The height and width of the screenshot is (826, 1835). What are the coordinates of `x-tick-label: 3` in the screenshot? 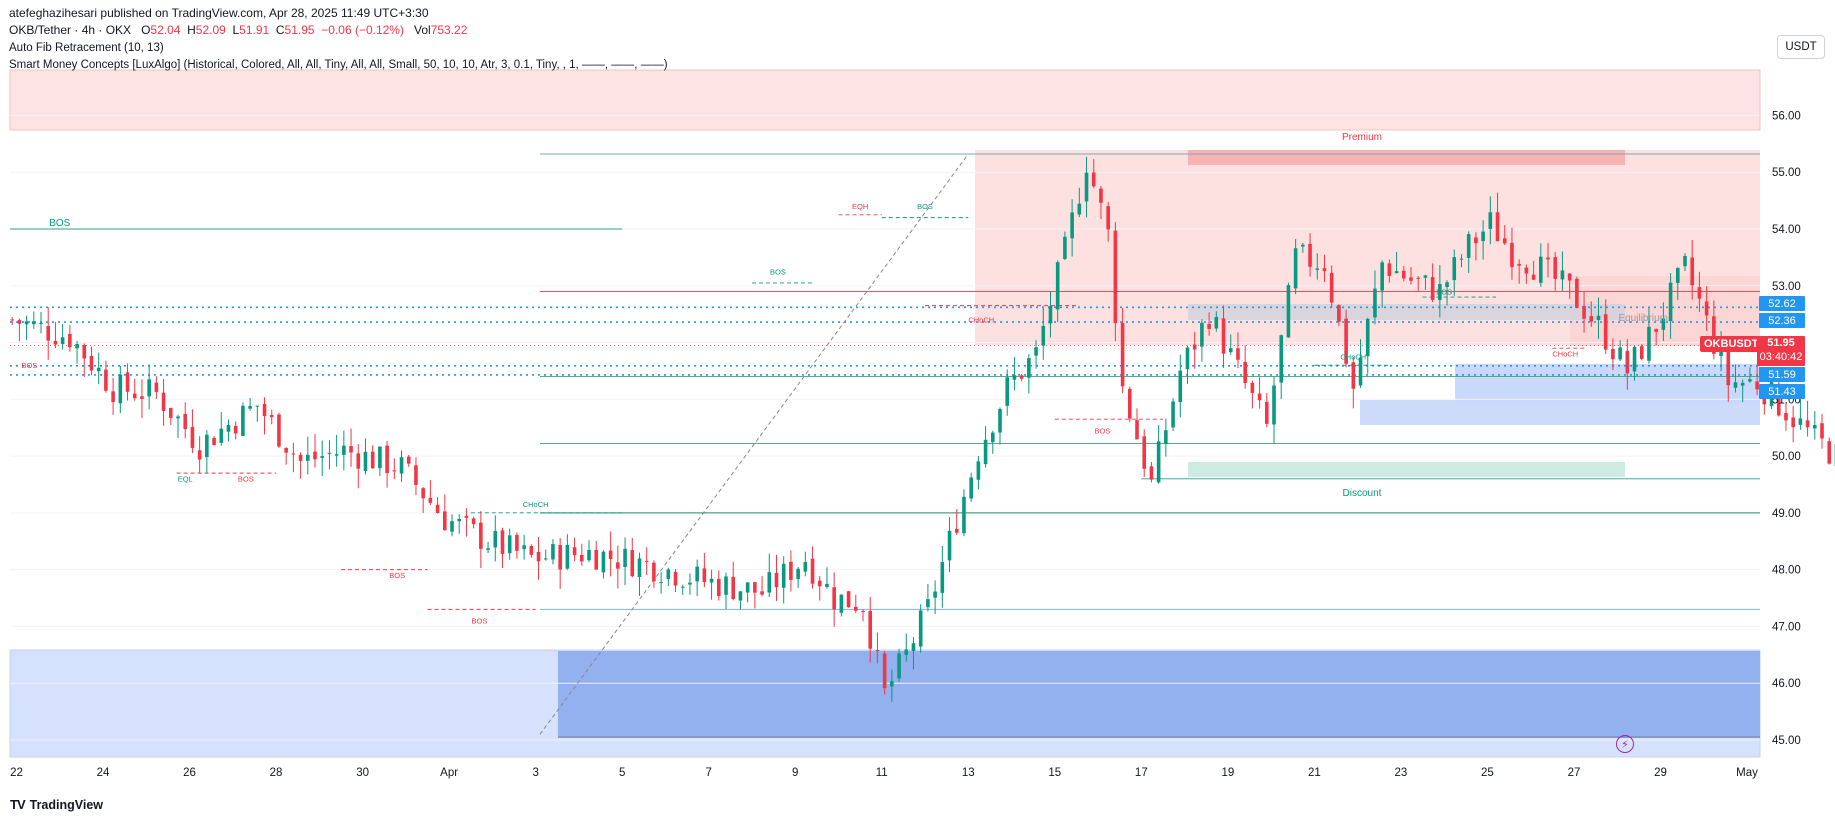 It's located at (535, 773).